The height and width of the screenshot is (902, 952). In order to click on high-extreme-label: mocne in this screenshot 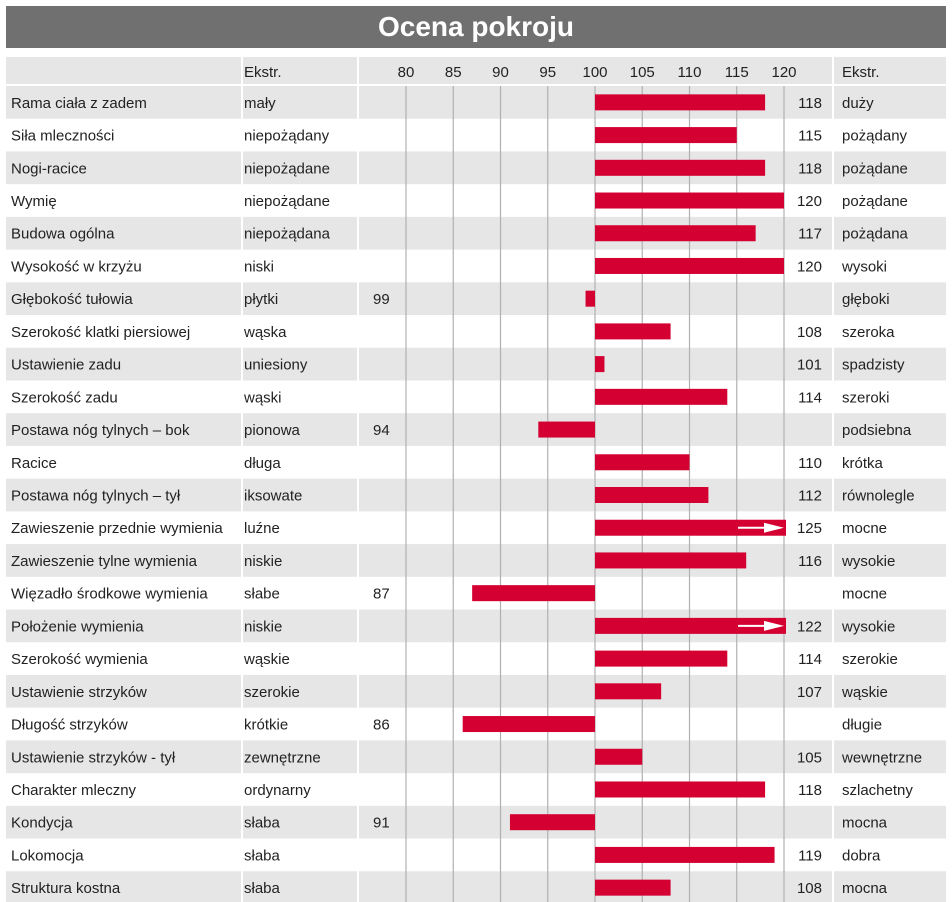, I will do `click(864, 594)`.